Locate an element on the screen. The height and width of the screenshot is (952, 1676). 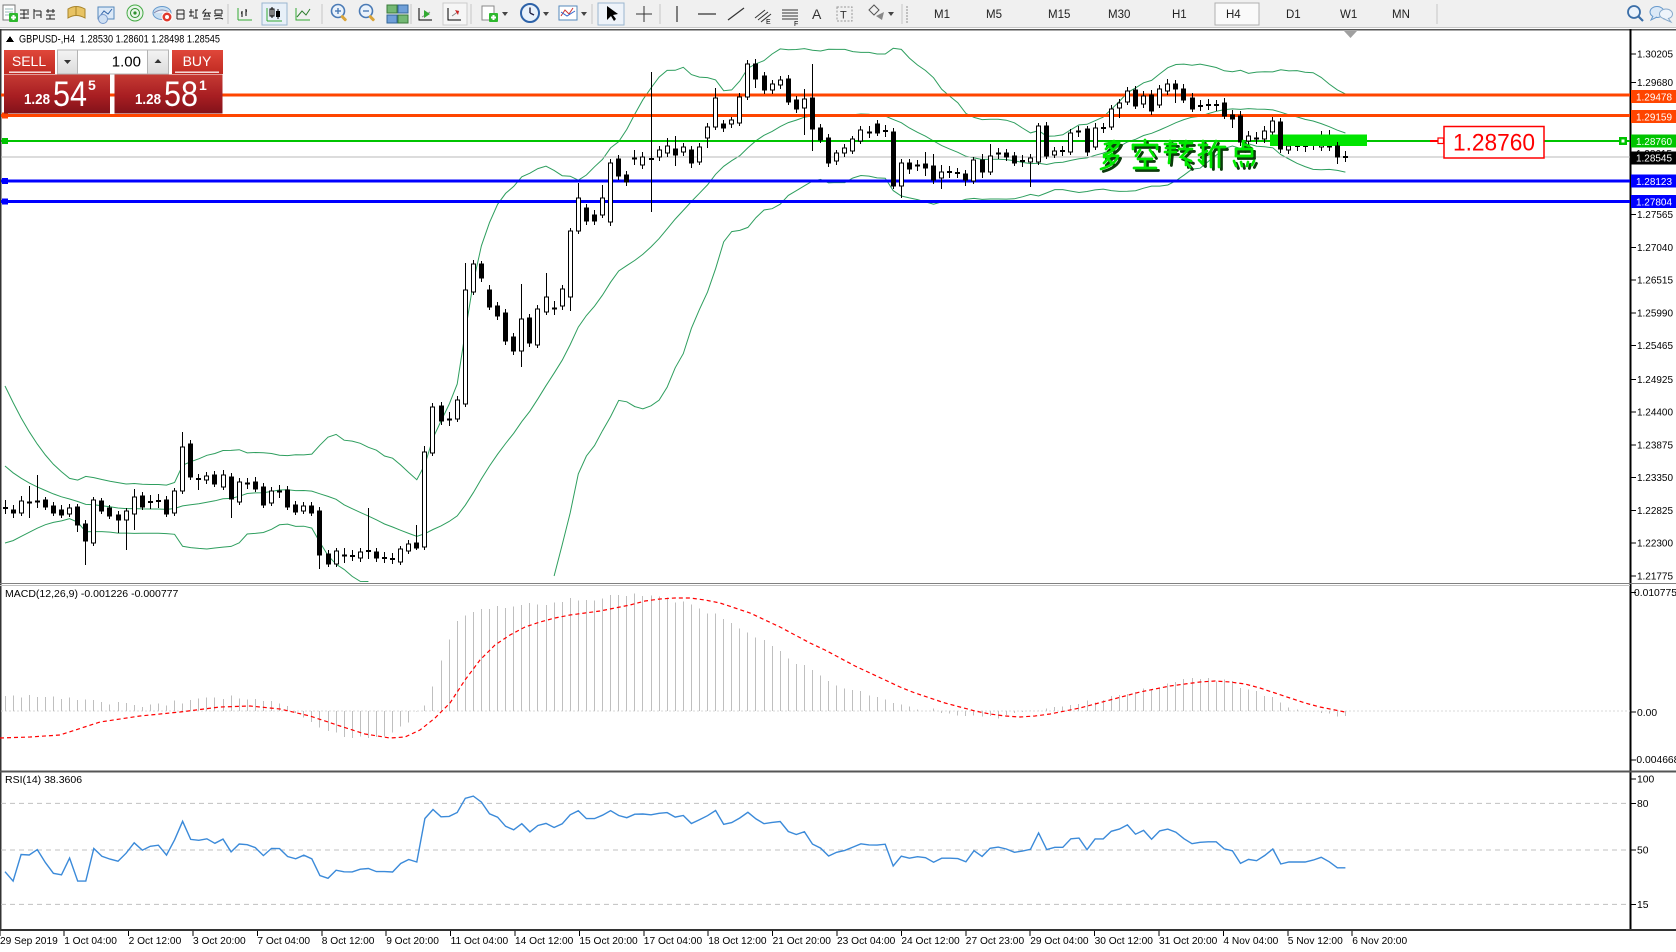
svg-text: 5 Nov 12:00 is located at coordinates (1315, 941).